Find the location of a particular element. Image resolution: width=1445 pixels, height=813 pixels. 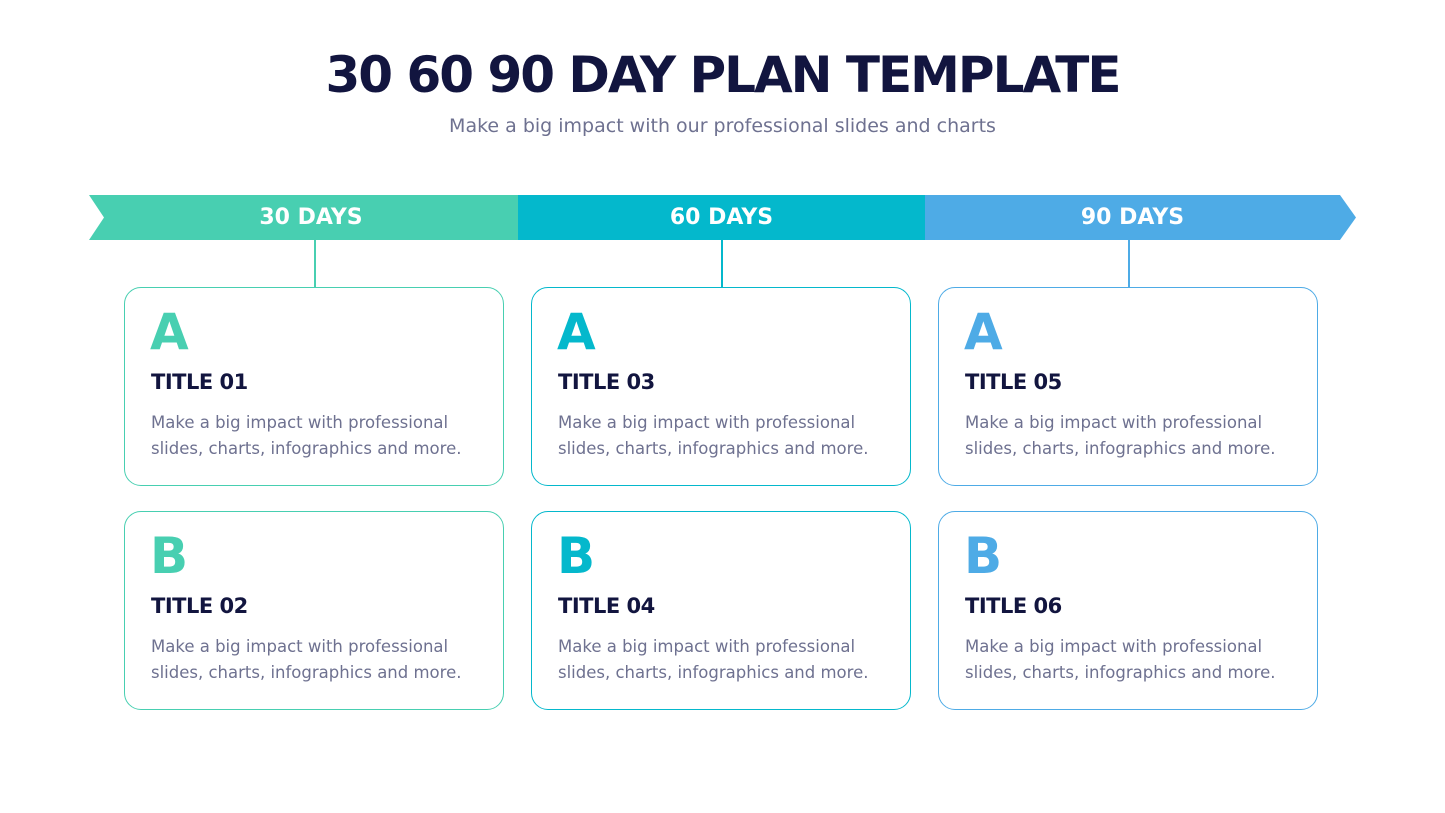

card-title: TITLE 01 is located at coordinates (199, 382).